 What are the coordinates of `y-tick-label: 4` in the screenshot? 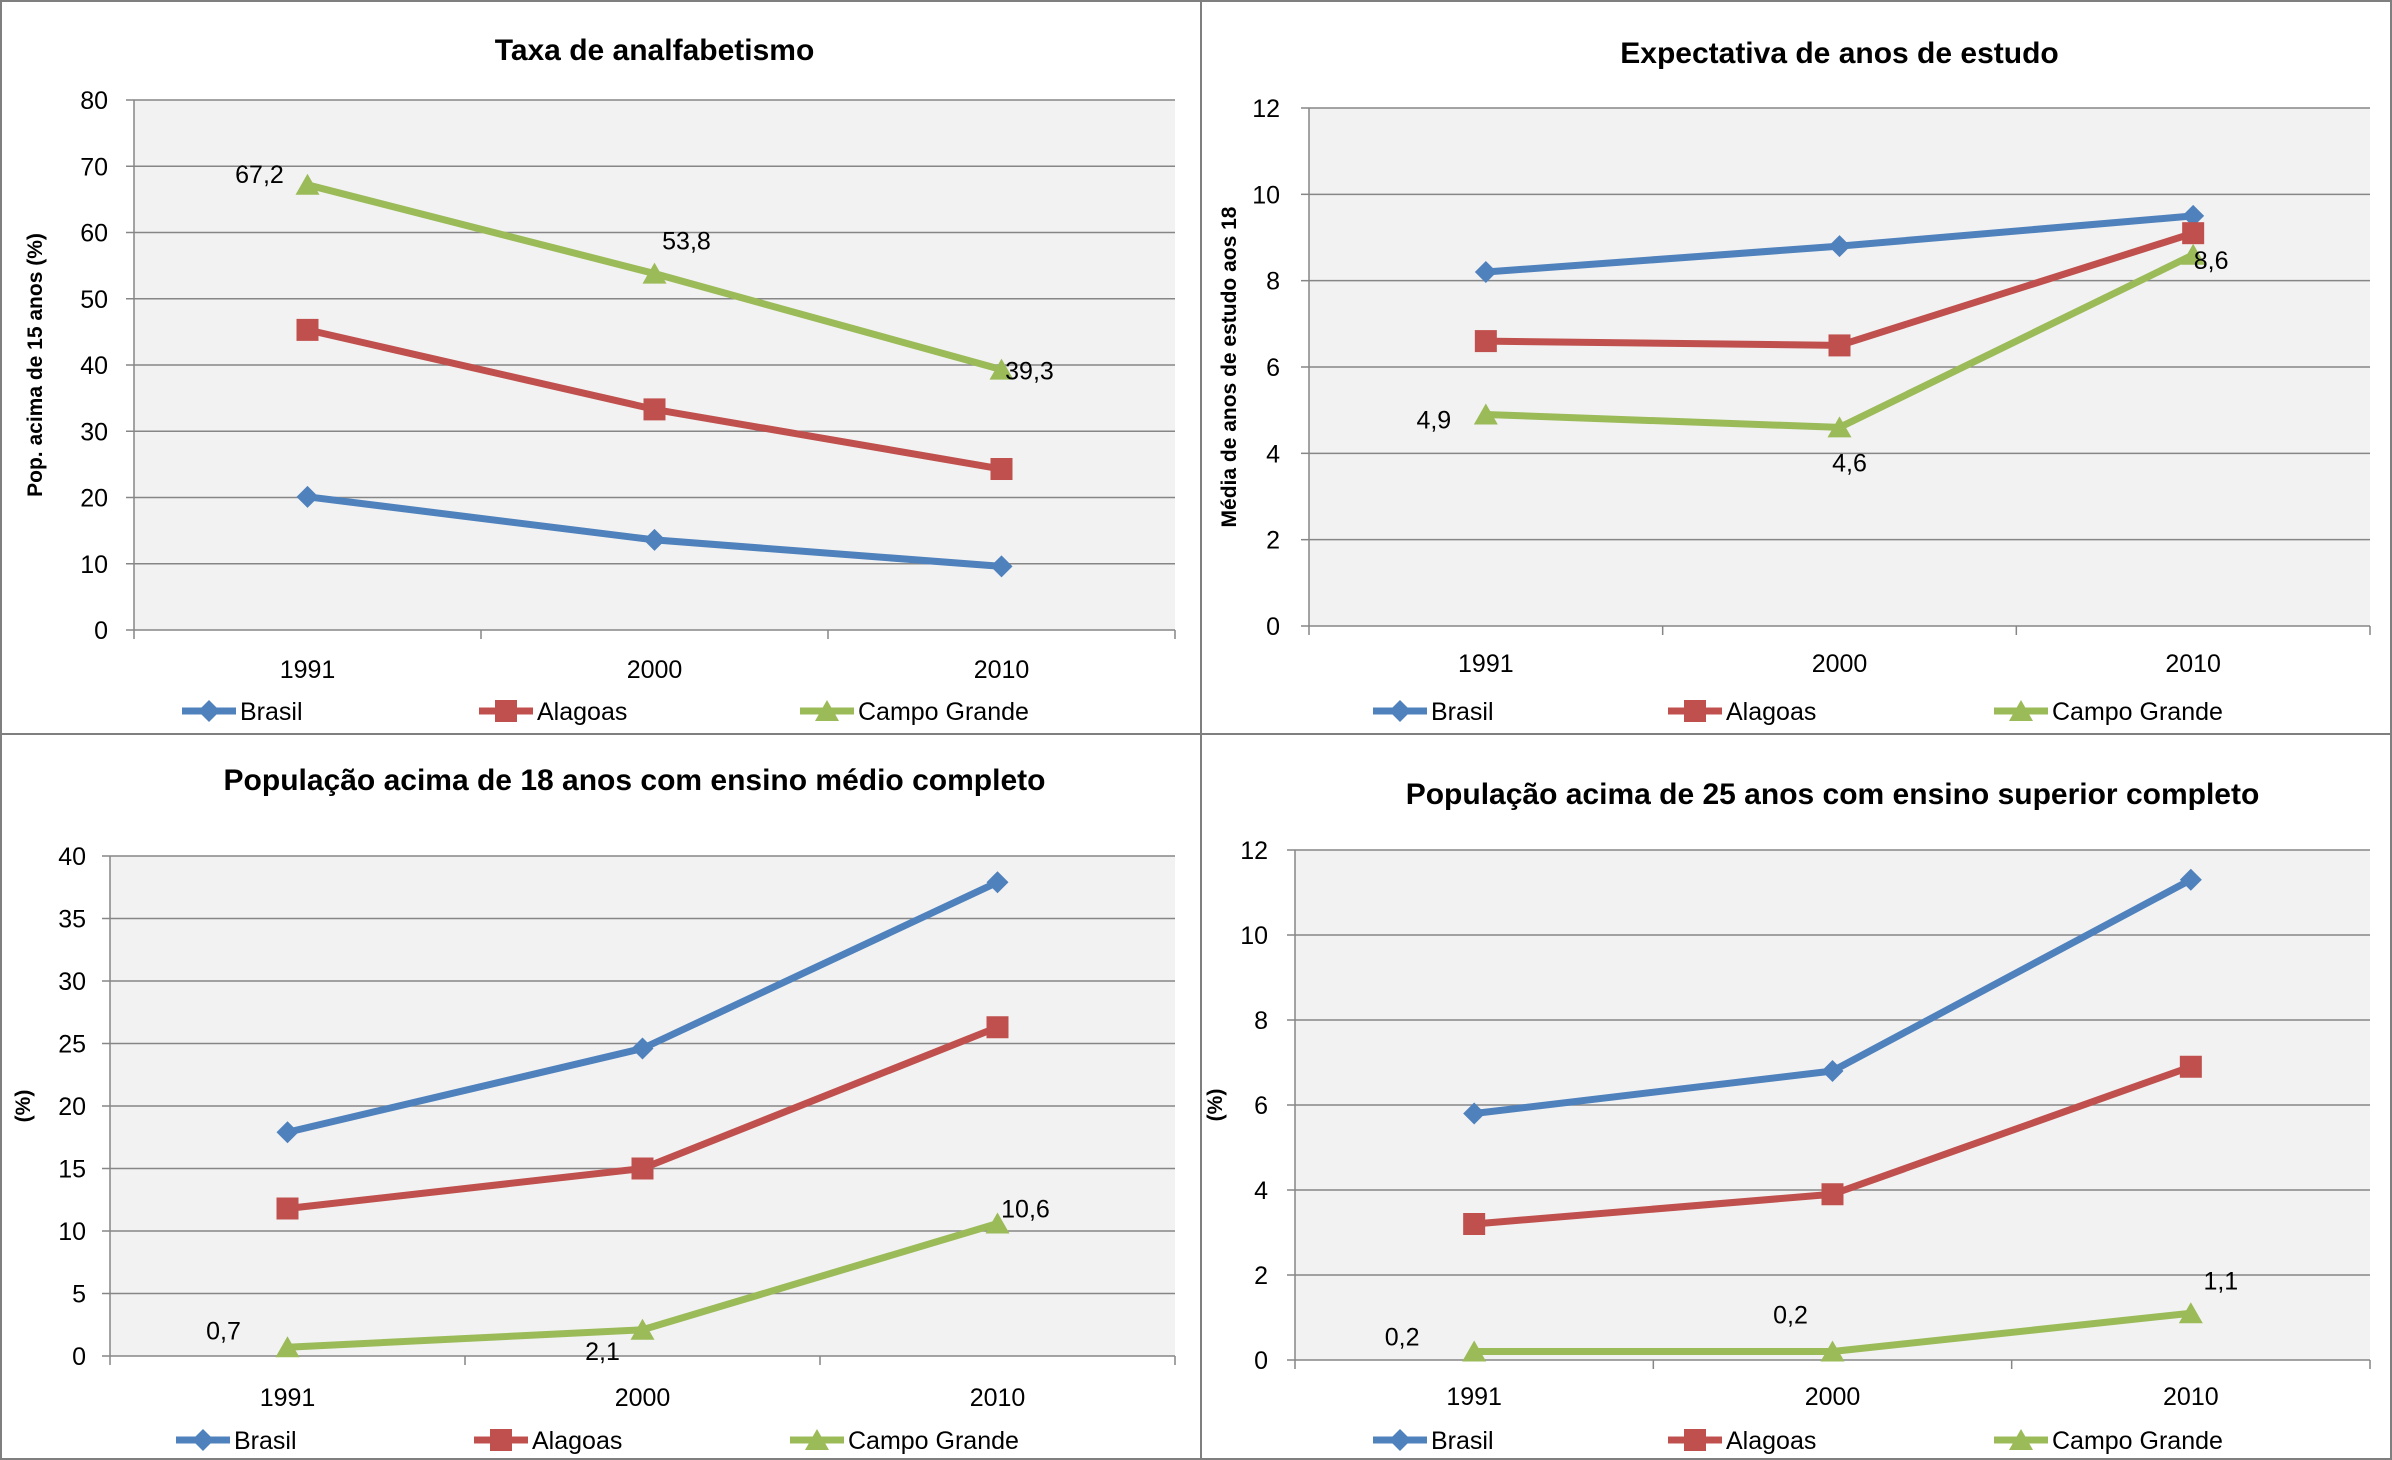 It's located at (1273, 454).